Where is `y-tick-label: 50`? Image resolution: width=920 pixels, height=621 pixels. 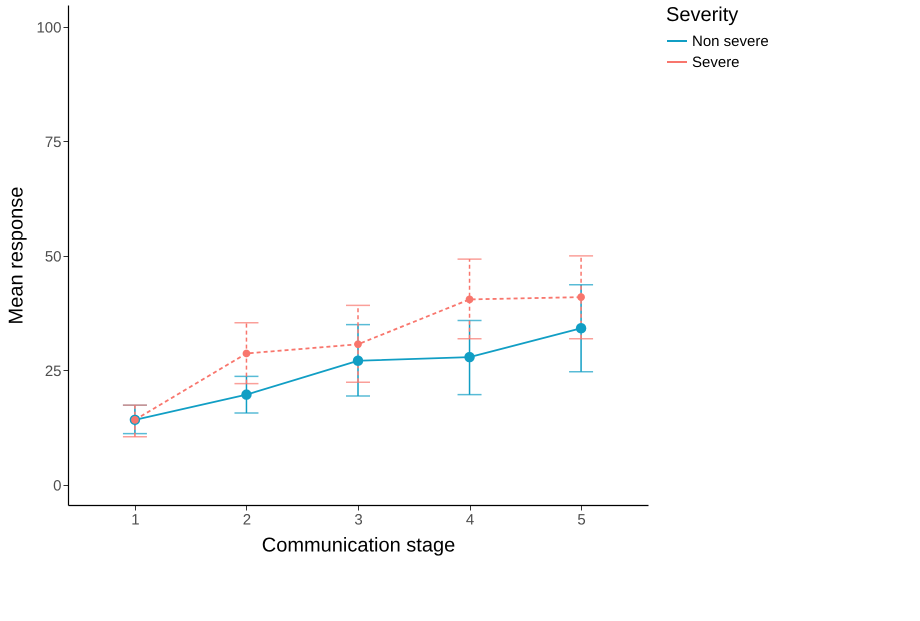
y-tick-label: 50 is located at coordinates (53, 257).